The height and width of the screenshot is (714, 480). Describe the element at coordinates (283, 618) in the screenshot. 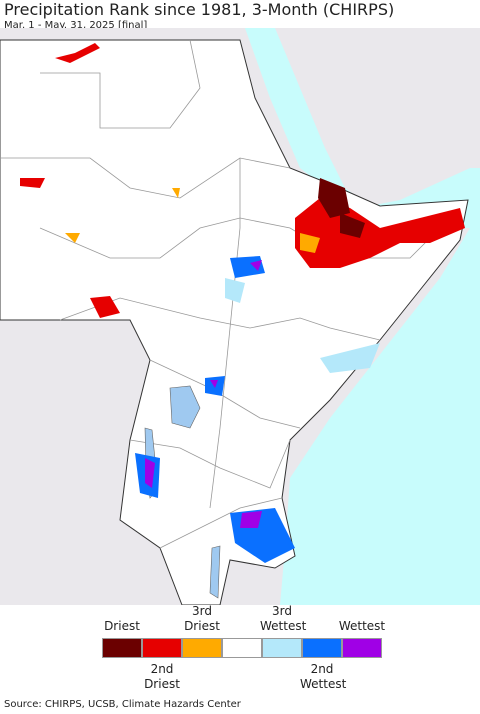

I see `legend-label: 3rd Wettest` at that location.